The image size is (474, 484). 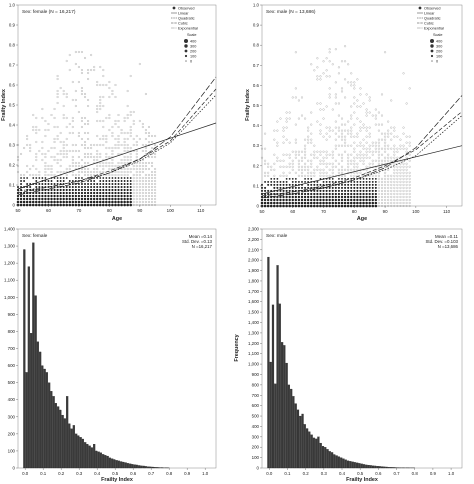 I want to click on y-tick-label: 0.3, so click(x=256, y=145).